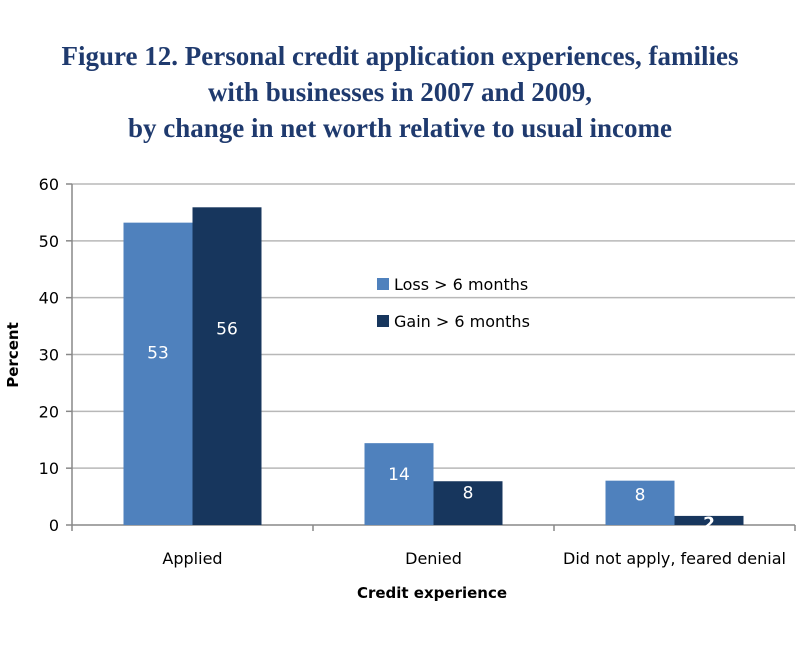  What do you see at coordinates (54, 525) in the screenshot?
I see `y-tick-label: 0` at bounding box center [54, 525].